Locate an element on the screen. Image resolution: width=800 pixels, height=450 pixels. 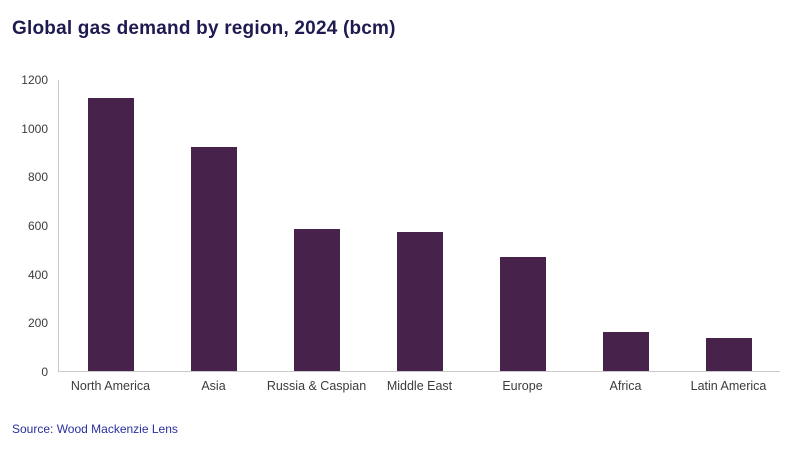
bar-group: Africa is located at coordinates (626, 236).